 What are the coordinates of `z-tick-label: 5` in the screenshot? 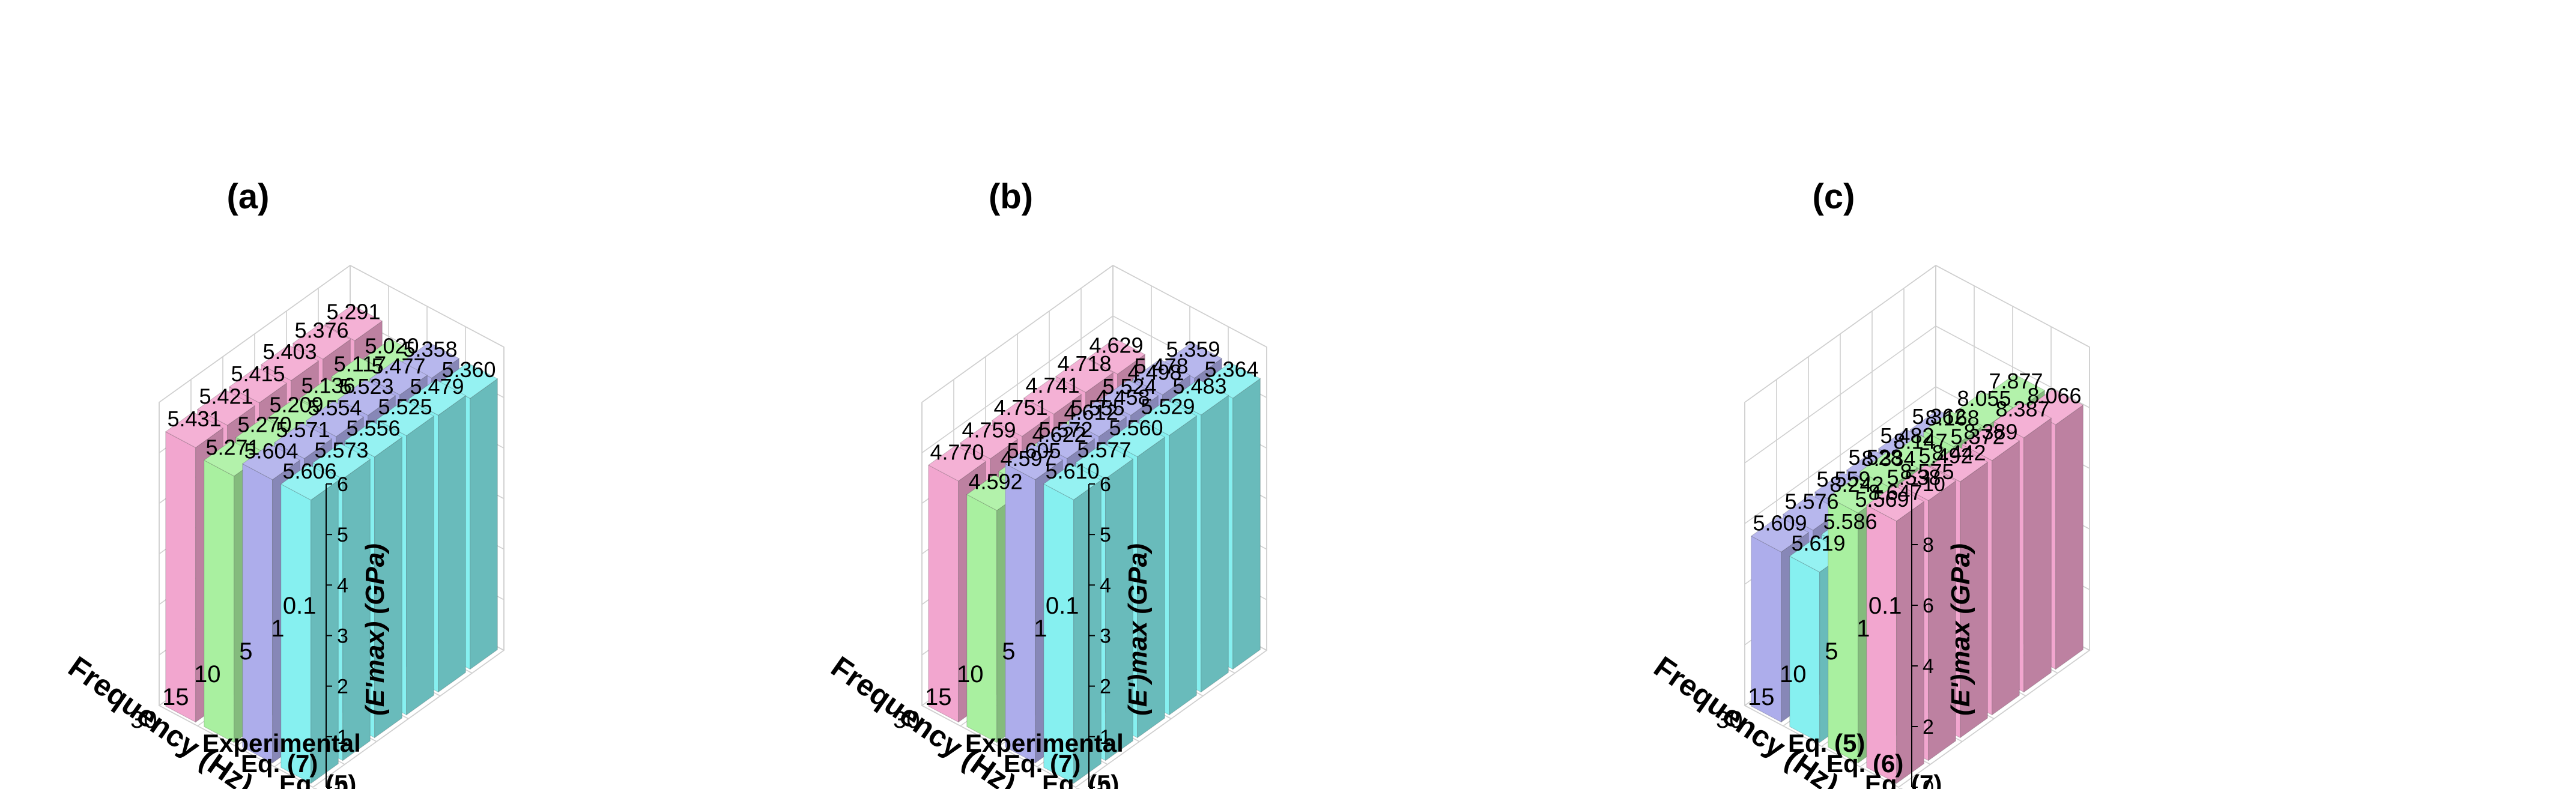 It's located at (1105, 535).